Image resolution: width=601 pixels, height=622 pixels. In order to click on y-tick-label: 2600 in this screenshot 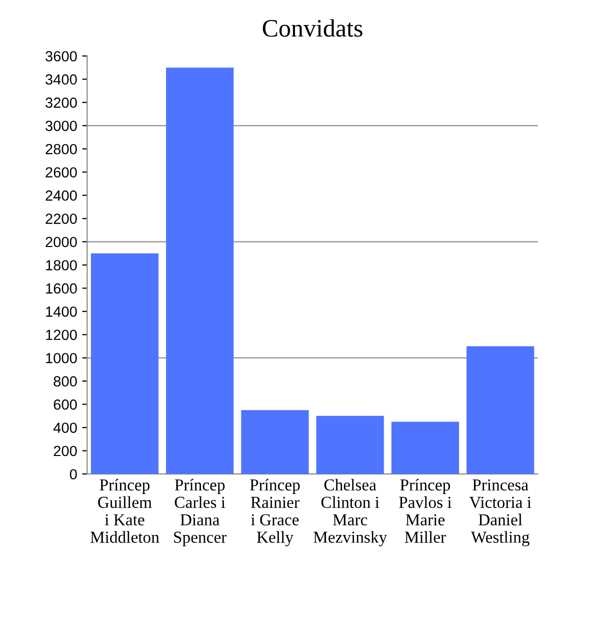, I will do `click(61, 172)`.